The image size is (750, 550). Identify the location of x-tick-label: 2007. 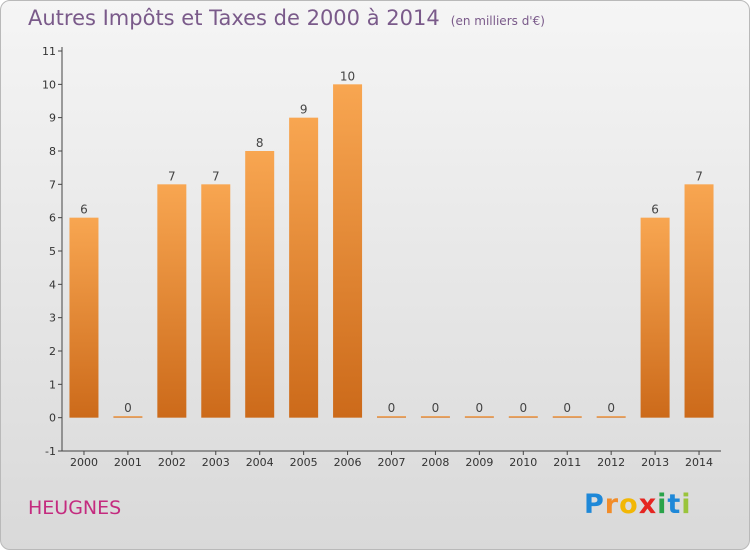
(392, 462).